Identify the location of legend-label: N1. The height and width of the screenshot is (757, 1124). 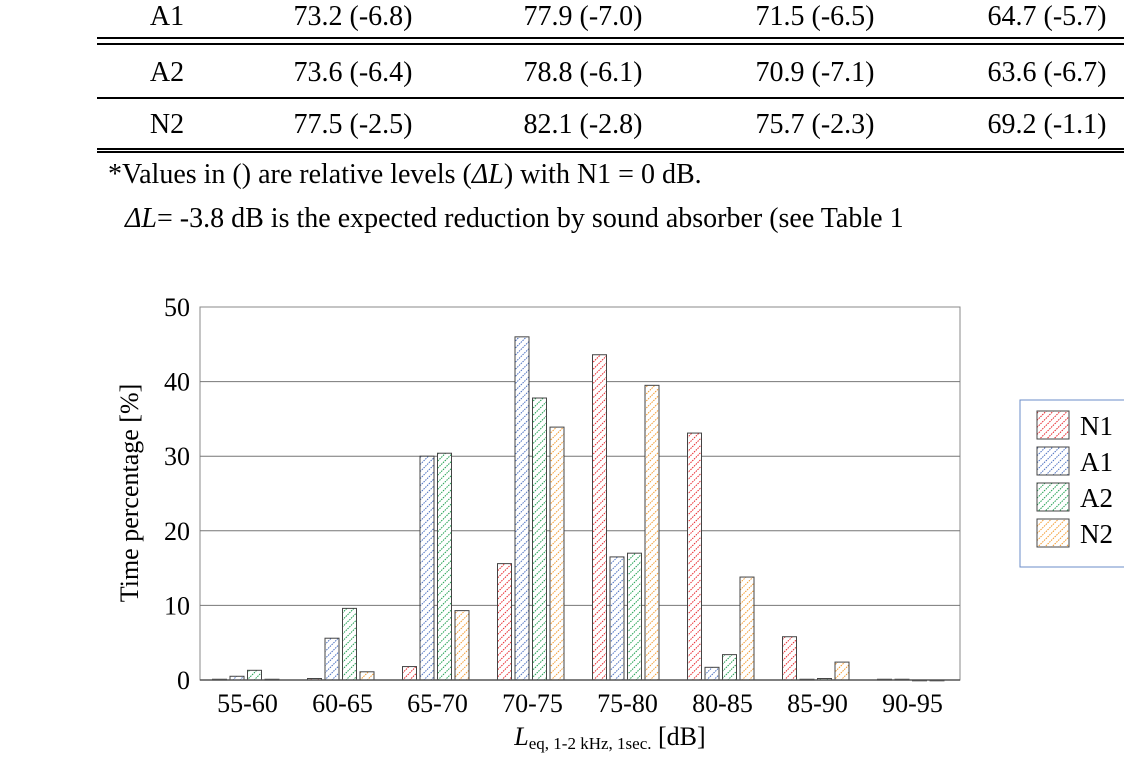
(1096, 426).